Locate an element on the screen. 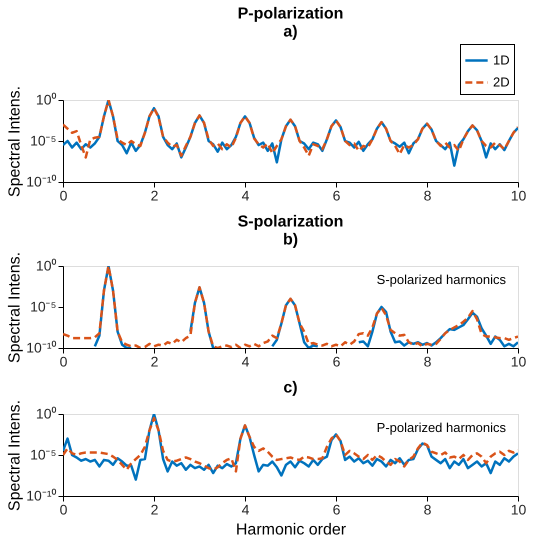 This screenshot has width=549, height=542. chart-title: c) is located at coordinates (290, 387).